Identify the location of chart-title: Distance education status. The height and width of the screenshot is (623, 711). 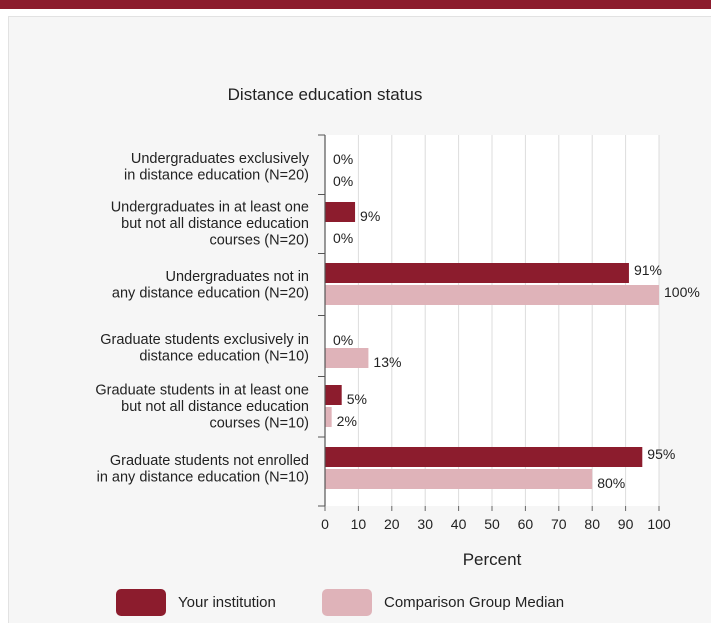
(325, 94).